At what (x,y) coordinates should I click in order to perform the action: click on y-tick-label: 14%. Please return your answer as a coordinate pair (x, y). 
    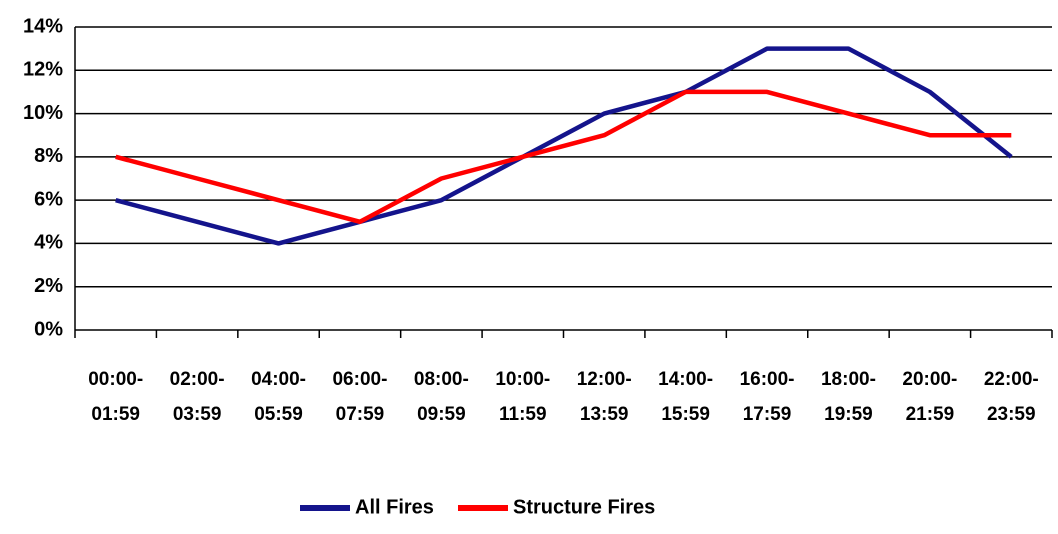
    Looking at the image, I should click on (43, 26).